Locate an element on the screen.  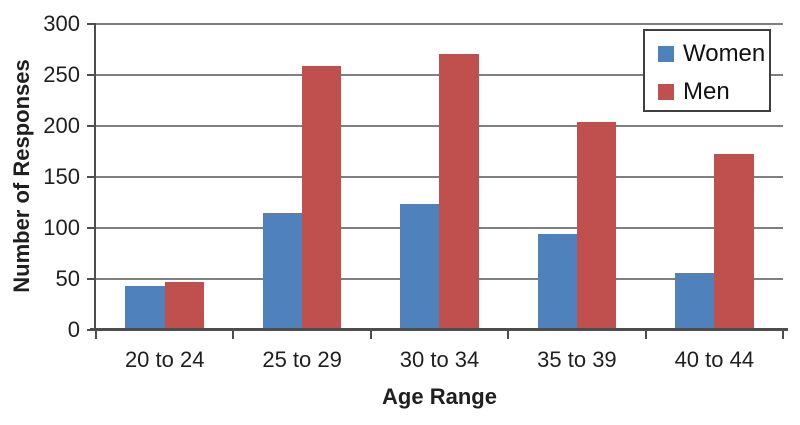
x-axis-category-labels: 20 to 24 25 to 29 30 to 34 35 to 39 40 to 44 is located at coordinates (439, 360).